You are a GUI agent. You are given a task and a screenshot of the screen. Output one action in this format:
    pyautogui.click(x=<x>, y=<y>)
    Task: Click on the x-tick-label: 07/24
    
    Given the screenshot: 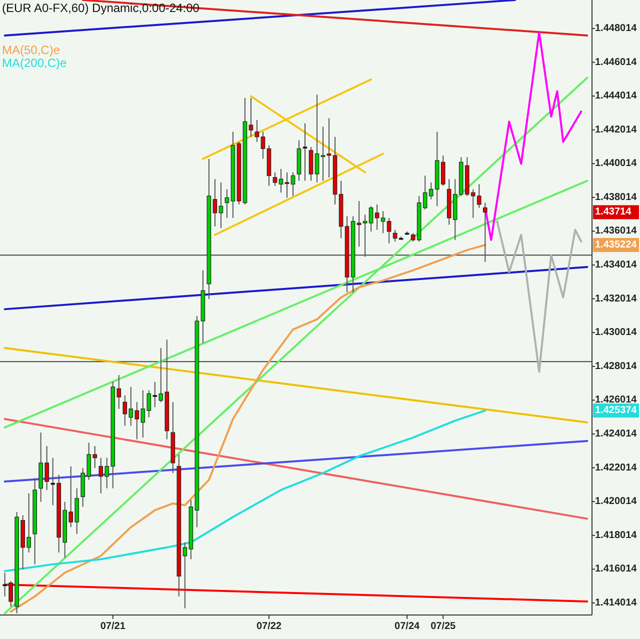 What is the action you would take?
    pyautogui.click(x=407, y=626)
    